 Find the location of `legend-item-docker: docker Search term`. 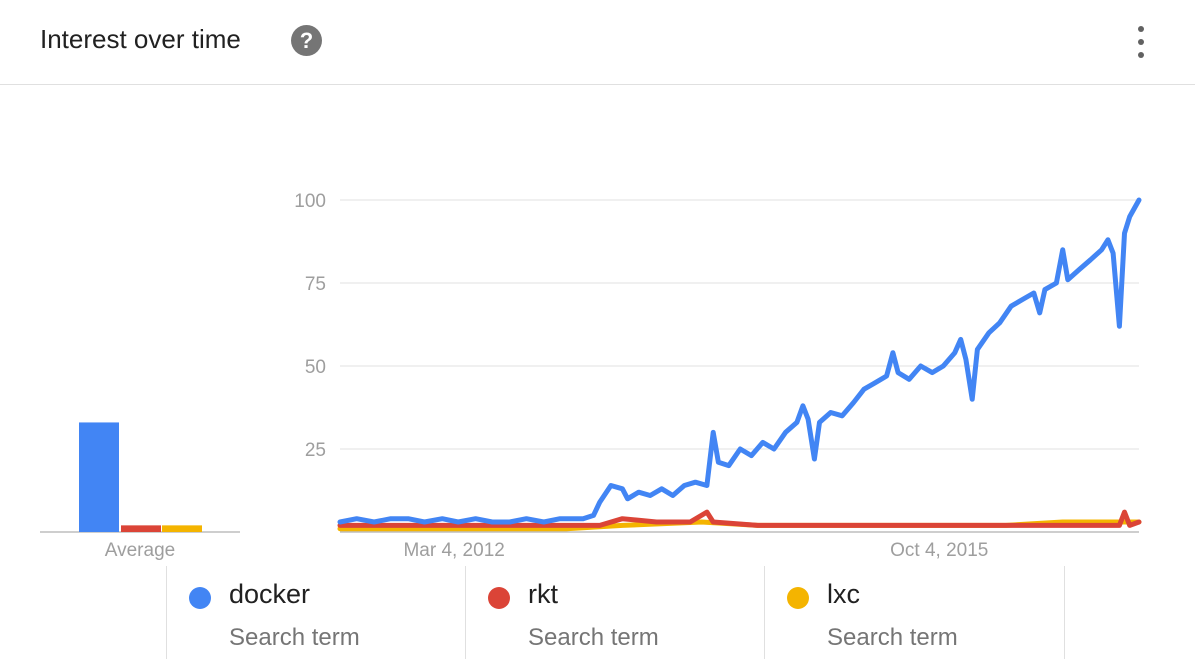

legend-item-docker: docker Search term is located at coordinates (316, 612).